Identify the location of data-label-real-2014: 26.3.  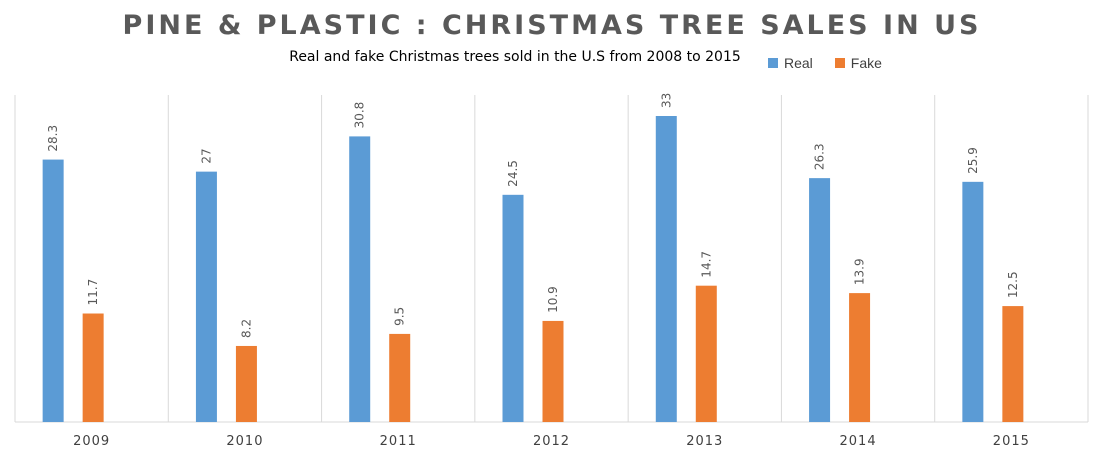
(820, 156).